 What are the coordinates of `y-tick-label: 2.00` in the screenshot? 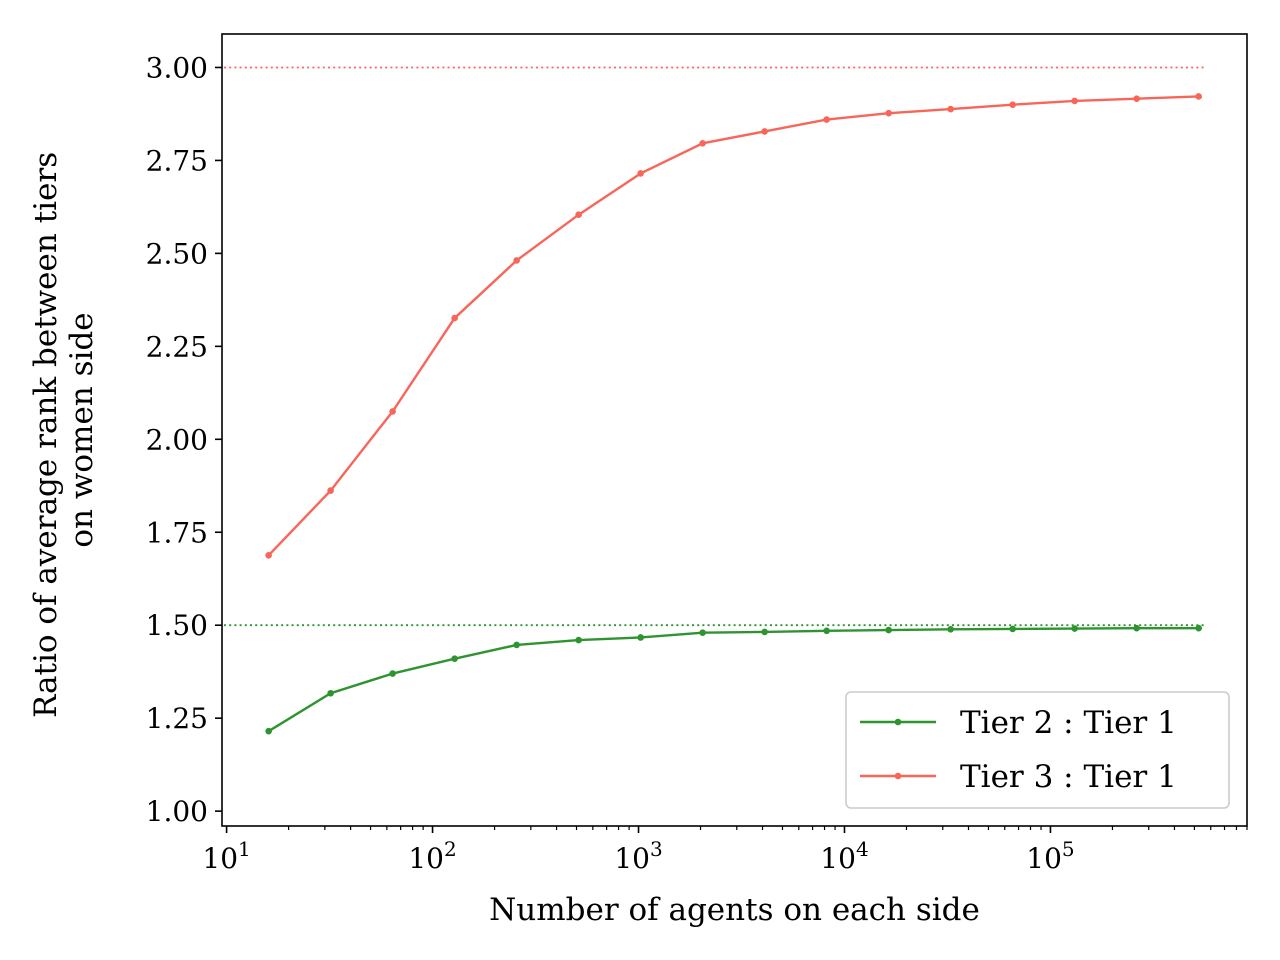 It's located at (177, 439).